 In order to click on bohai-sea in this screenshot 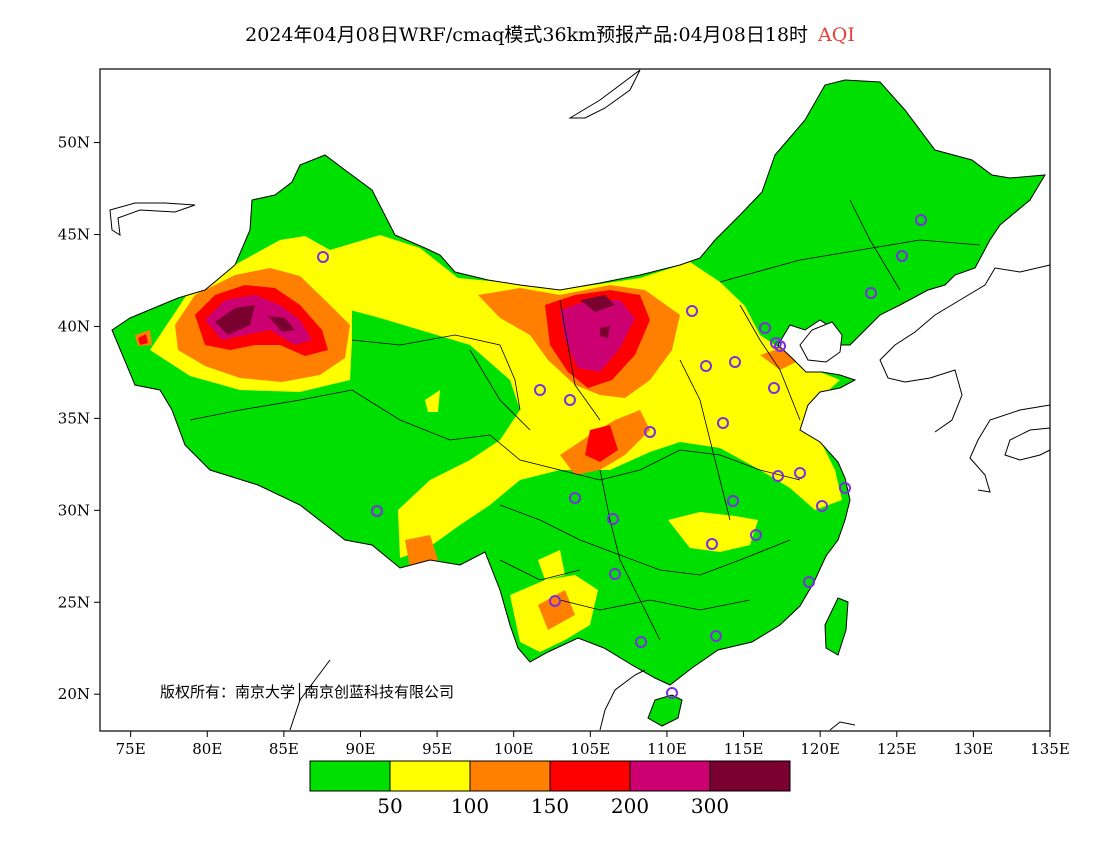, I will do `click(821, 342)`.